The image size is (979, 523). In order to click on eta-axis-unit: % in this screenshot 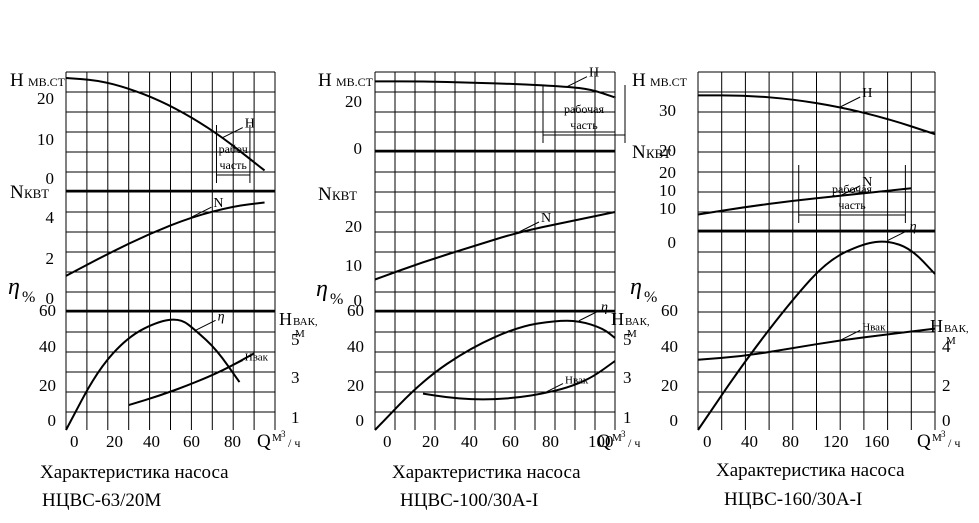, I will do `click(336, 299)`.